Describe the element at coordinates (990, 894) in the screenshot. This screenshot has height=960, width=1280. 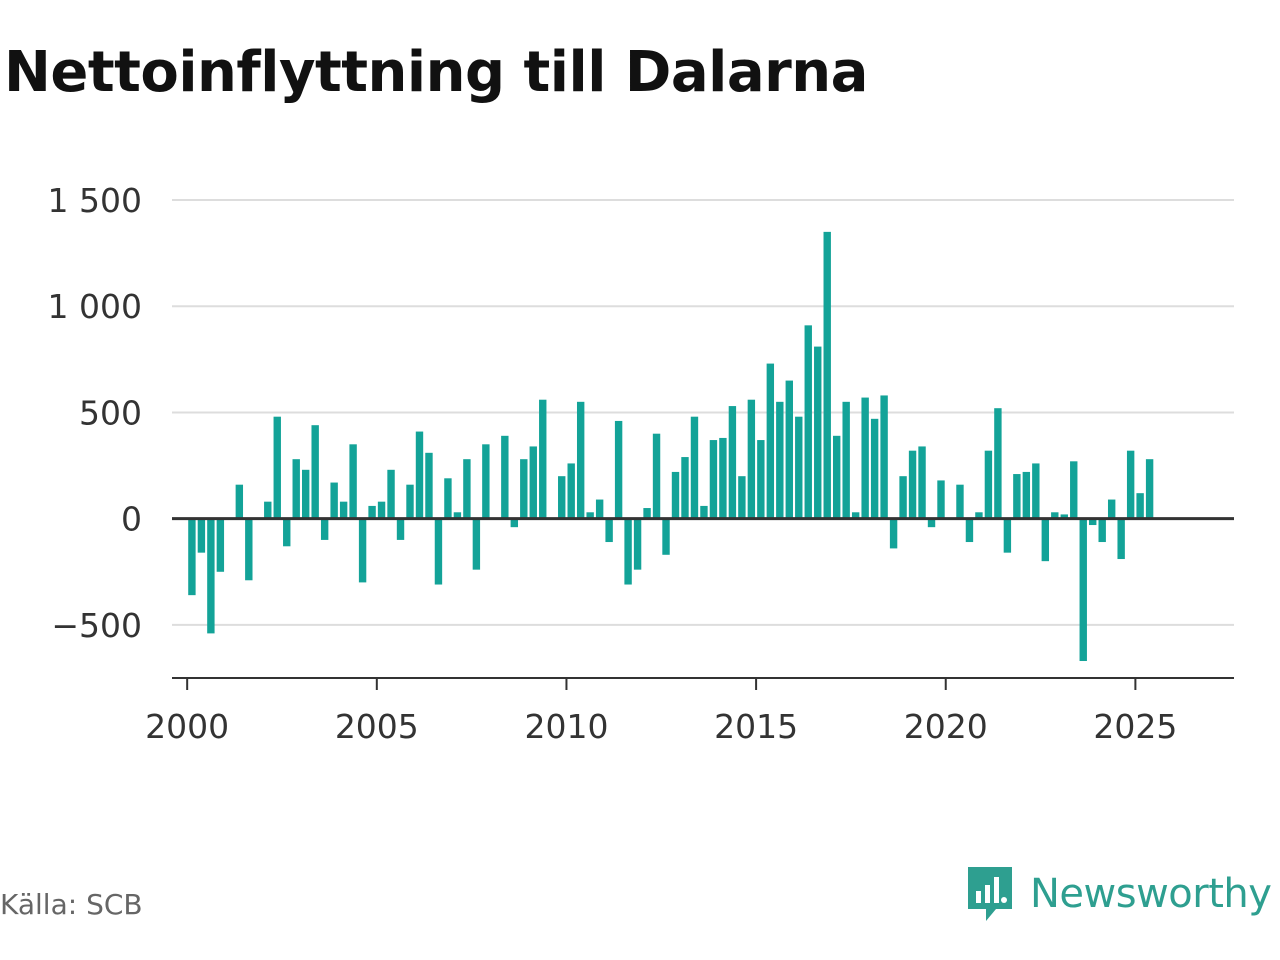
I see `newsworthy-logo-icon` at that location.